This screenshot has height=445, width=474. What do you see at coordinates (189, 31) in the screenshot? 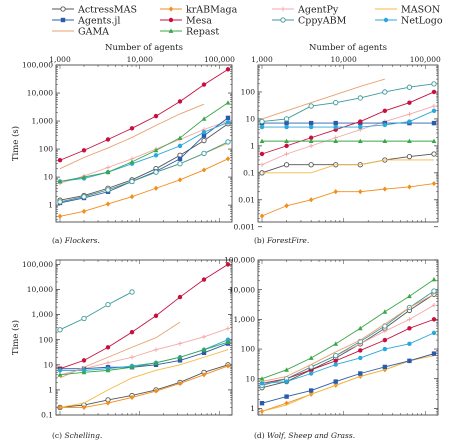
I see `legend-entry-repast: Repast` at bounding box center [189, 31].